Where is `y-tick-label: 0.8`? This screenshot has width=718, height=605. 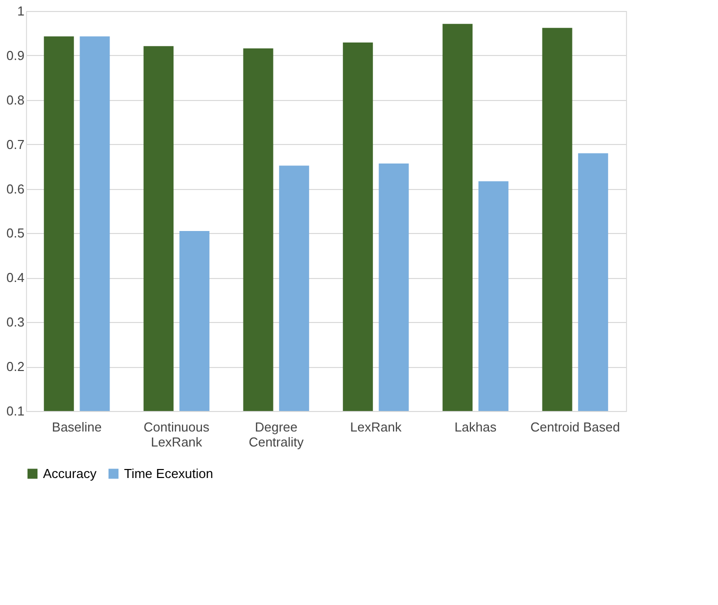 y-tick-label: 0.8 is located at coordinates (15, 100).